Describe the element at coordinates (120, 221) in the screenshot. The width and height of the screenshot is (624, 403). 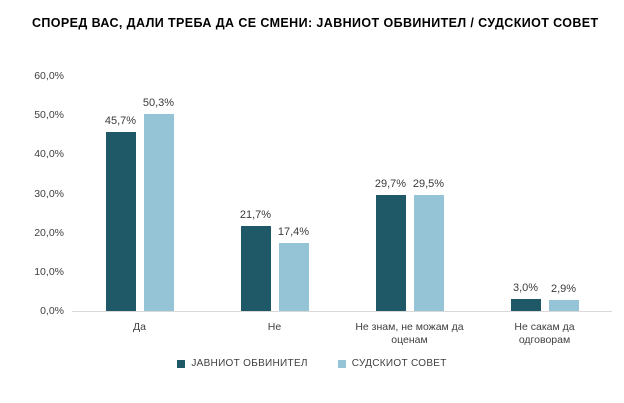
I see `bar-series1-cat1` at that location.